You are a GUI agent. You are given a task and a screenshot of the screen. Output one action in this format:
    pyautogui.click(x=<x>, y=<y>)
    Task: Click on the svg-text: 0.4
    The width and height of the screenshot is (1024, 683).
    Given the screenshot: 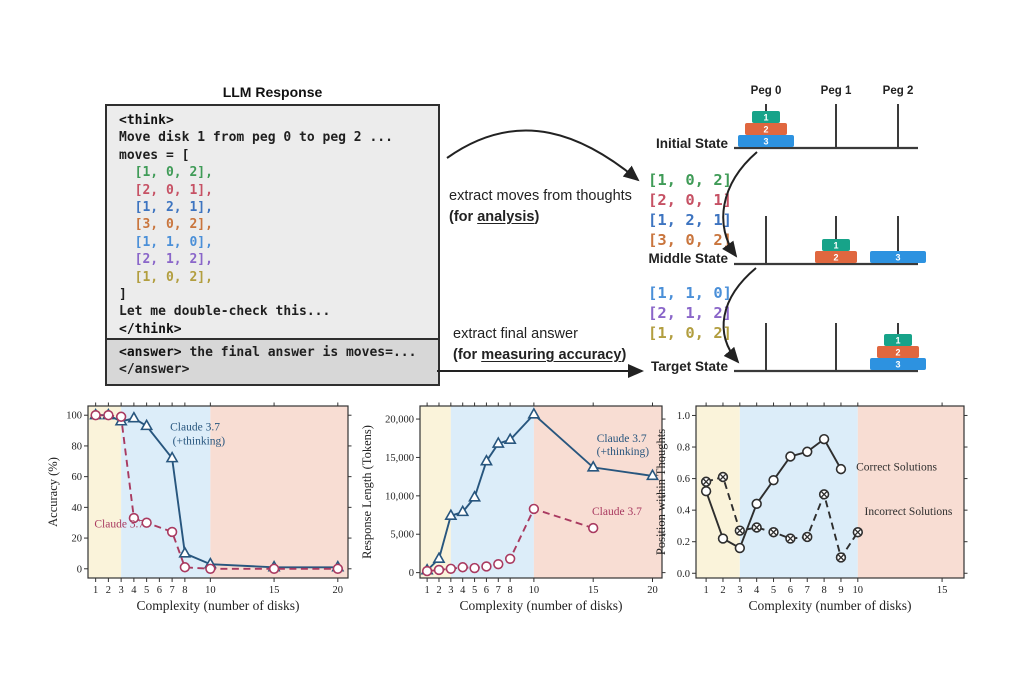 What is the action you would take?
    pyautogui.click(x=684, y=511)
    